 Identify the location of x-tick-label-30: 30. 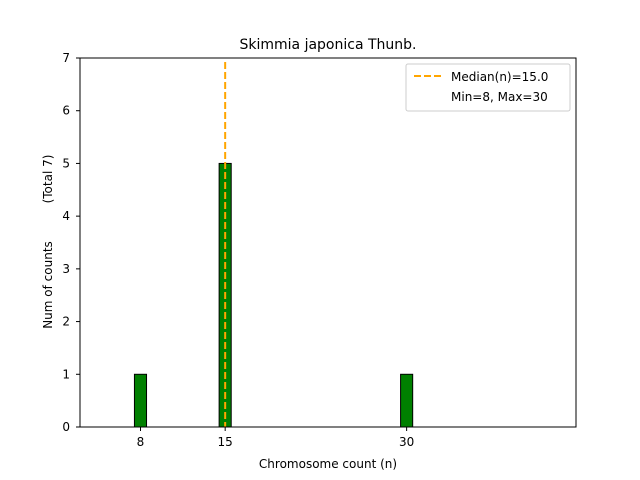
(406, 442).